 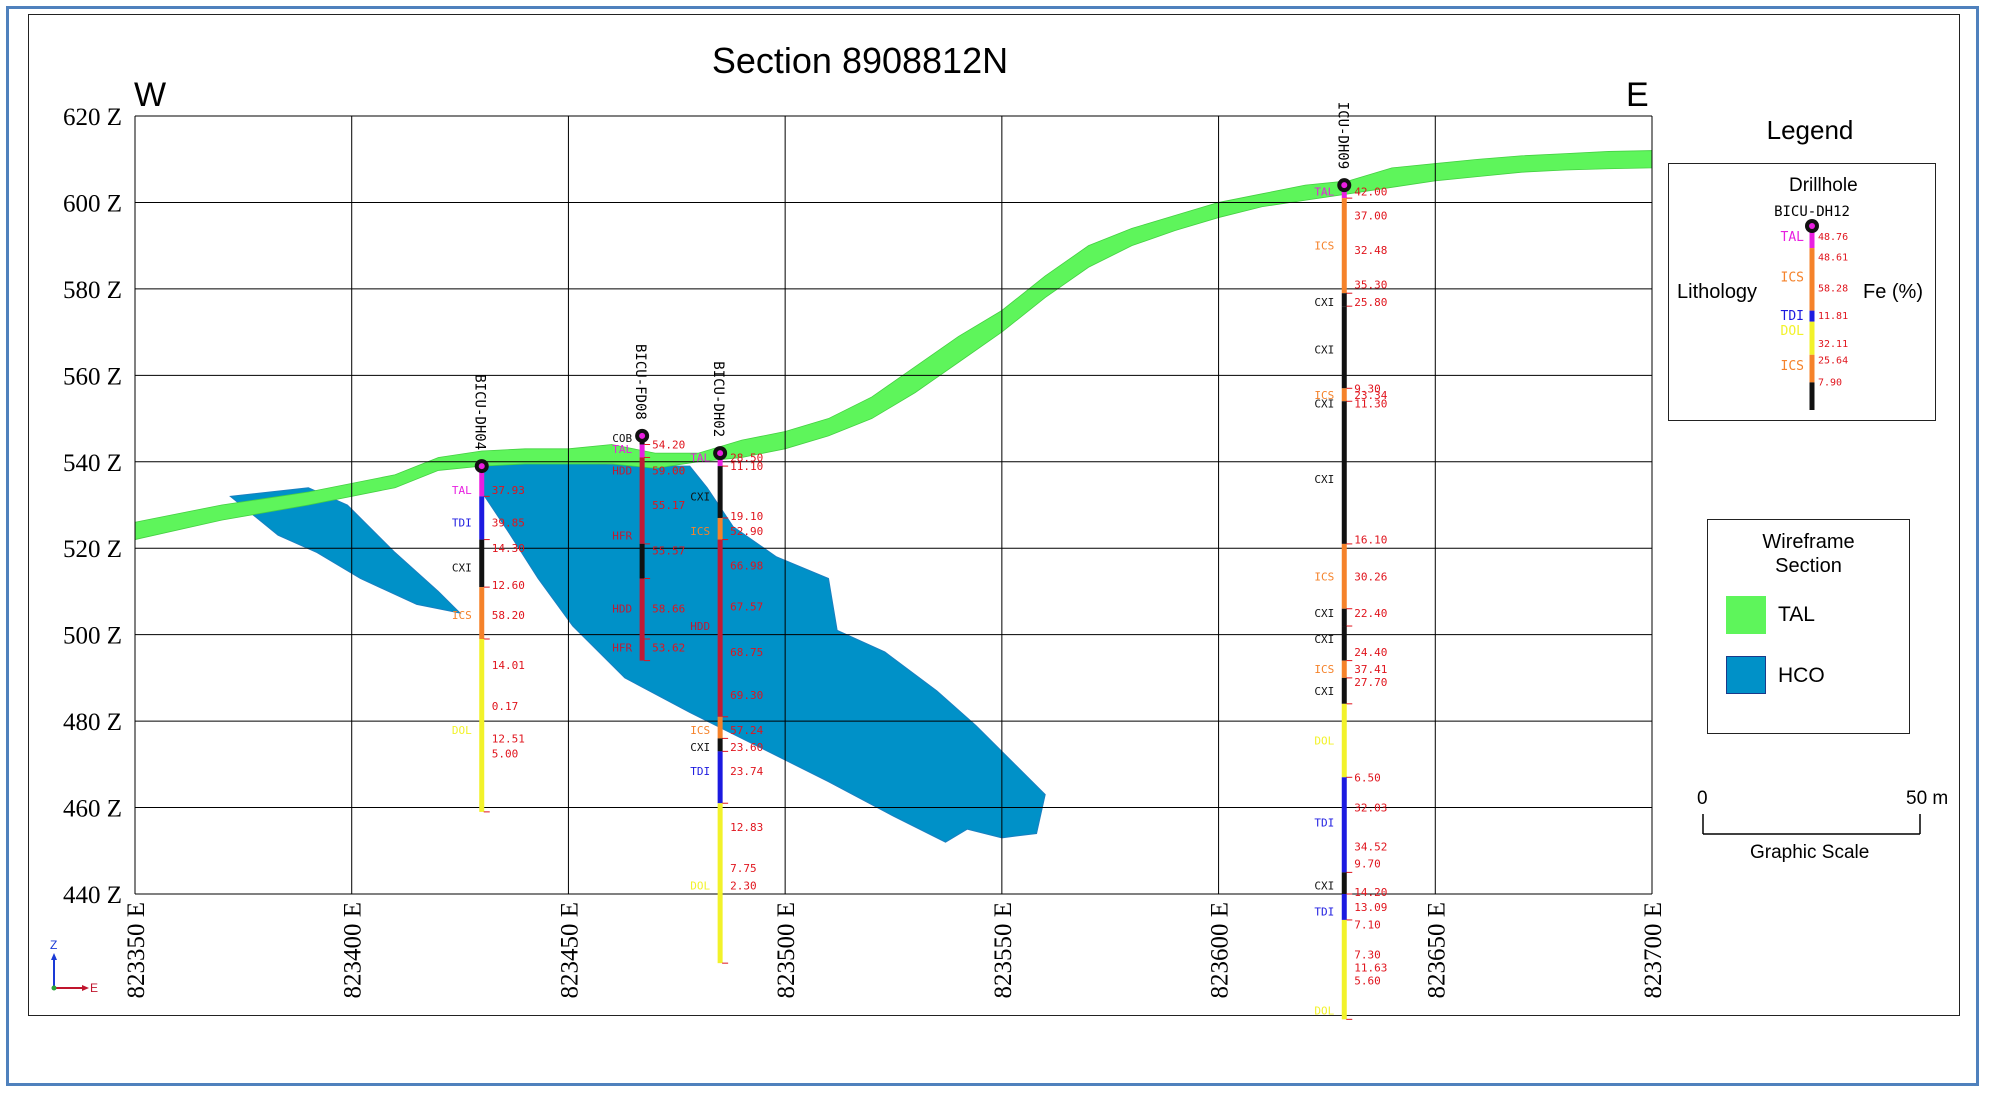 What do you see at coordinates (136, 950) in the screenshot?
I see `e-tick-label: 823350 E` at bounding box center [136, 950].